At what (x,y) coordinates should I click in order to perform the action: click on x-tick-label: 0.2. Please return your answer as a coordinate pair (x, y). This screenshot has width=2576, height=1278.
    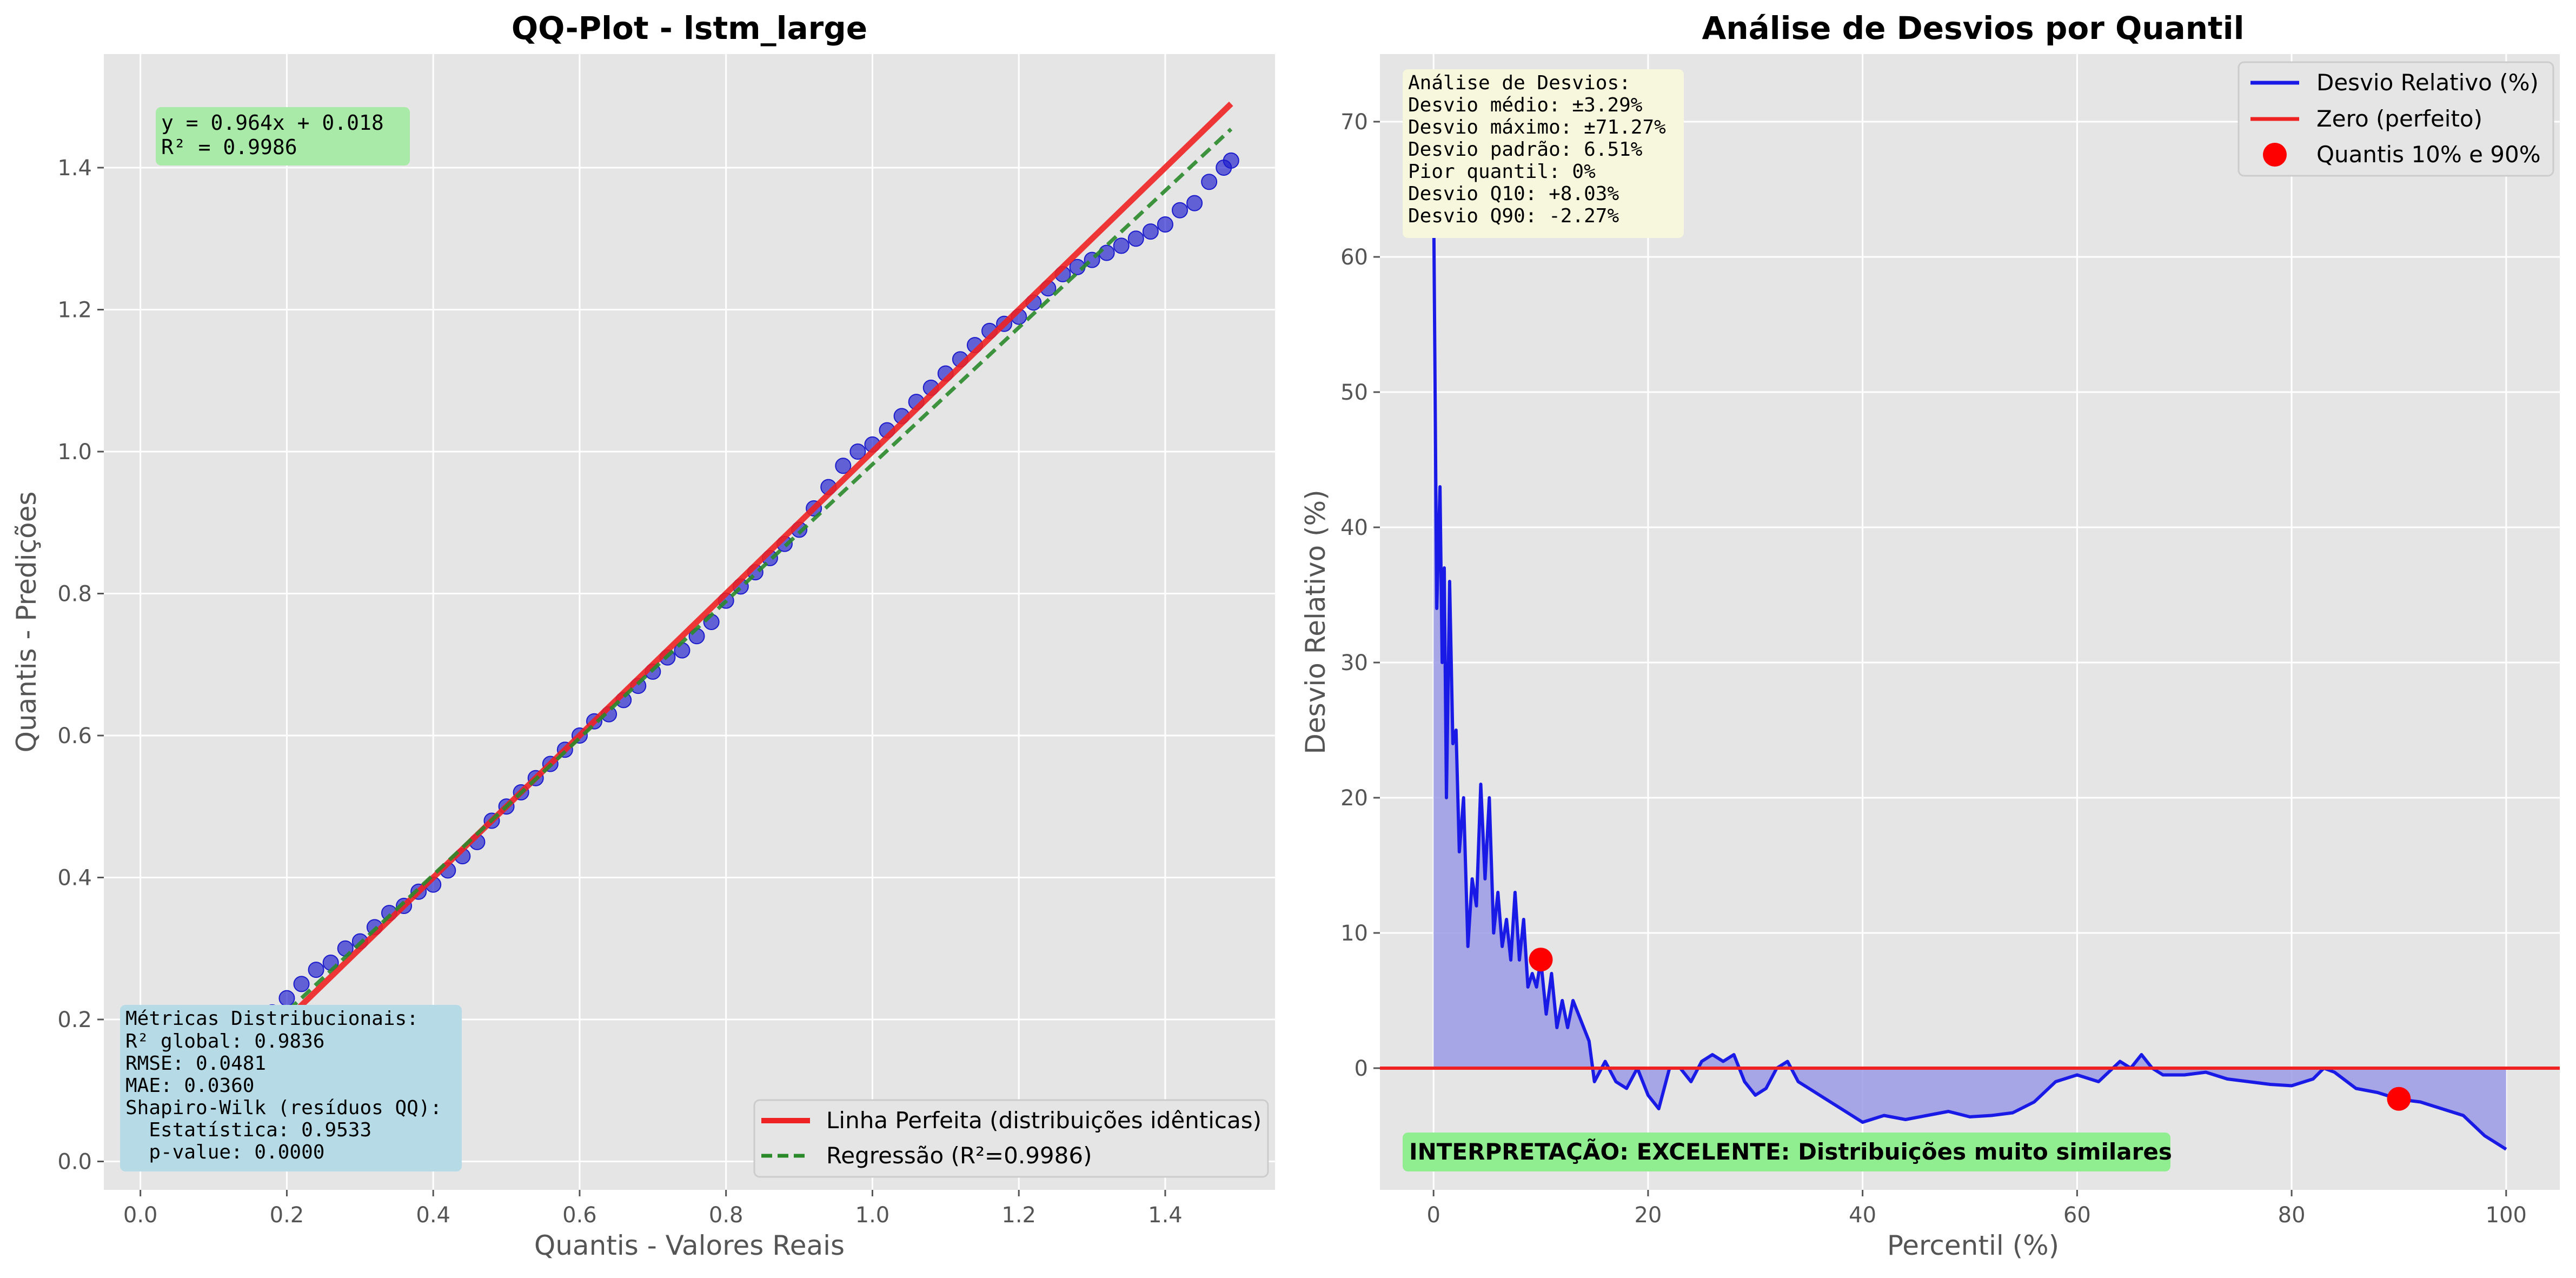
    Looking at the image, I should click on (287, 1215).